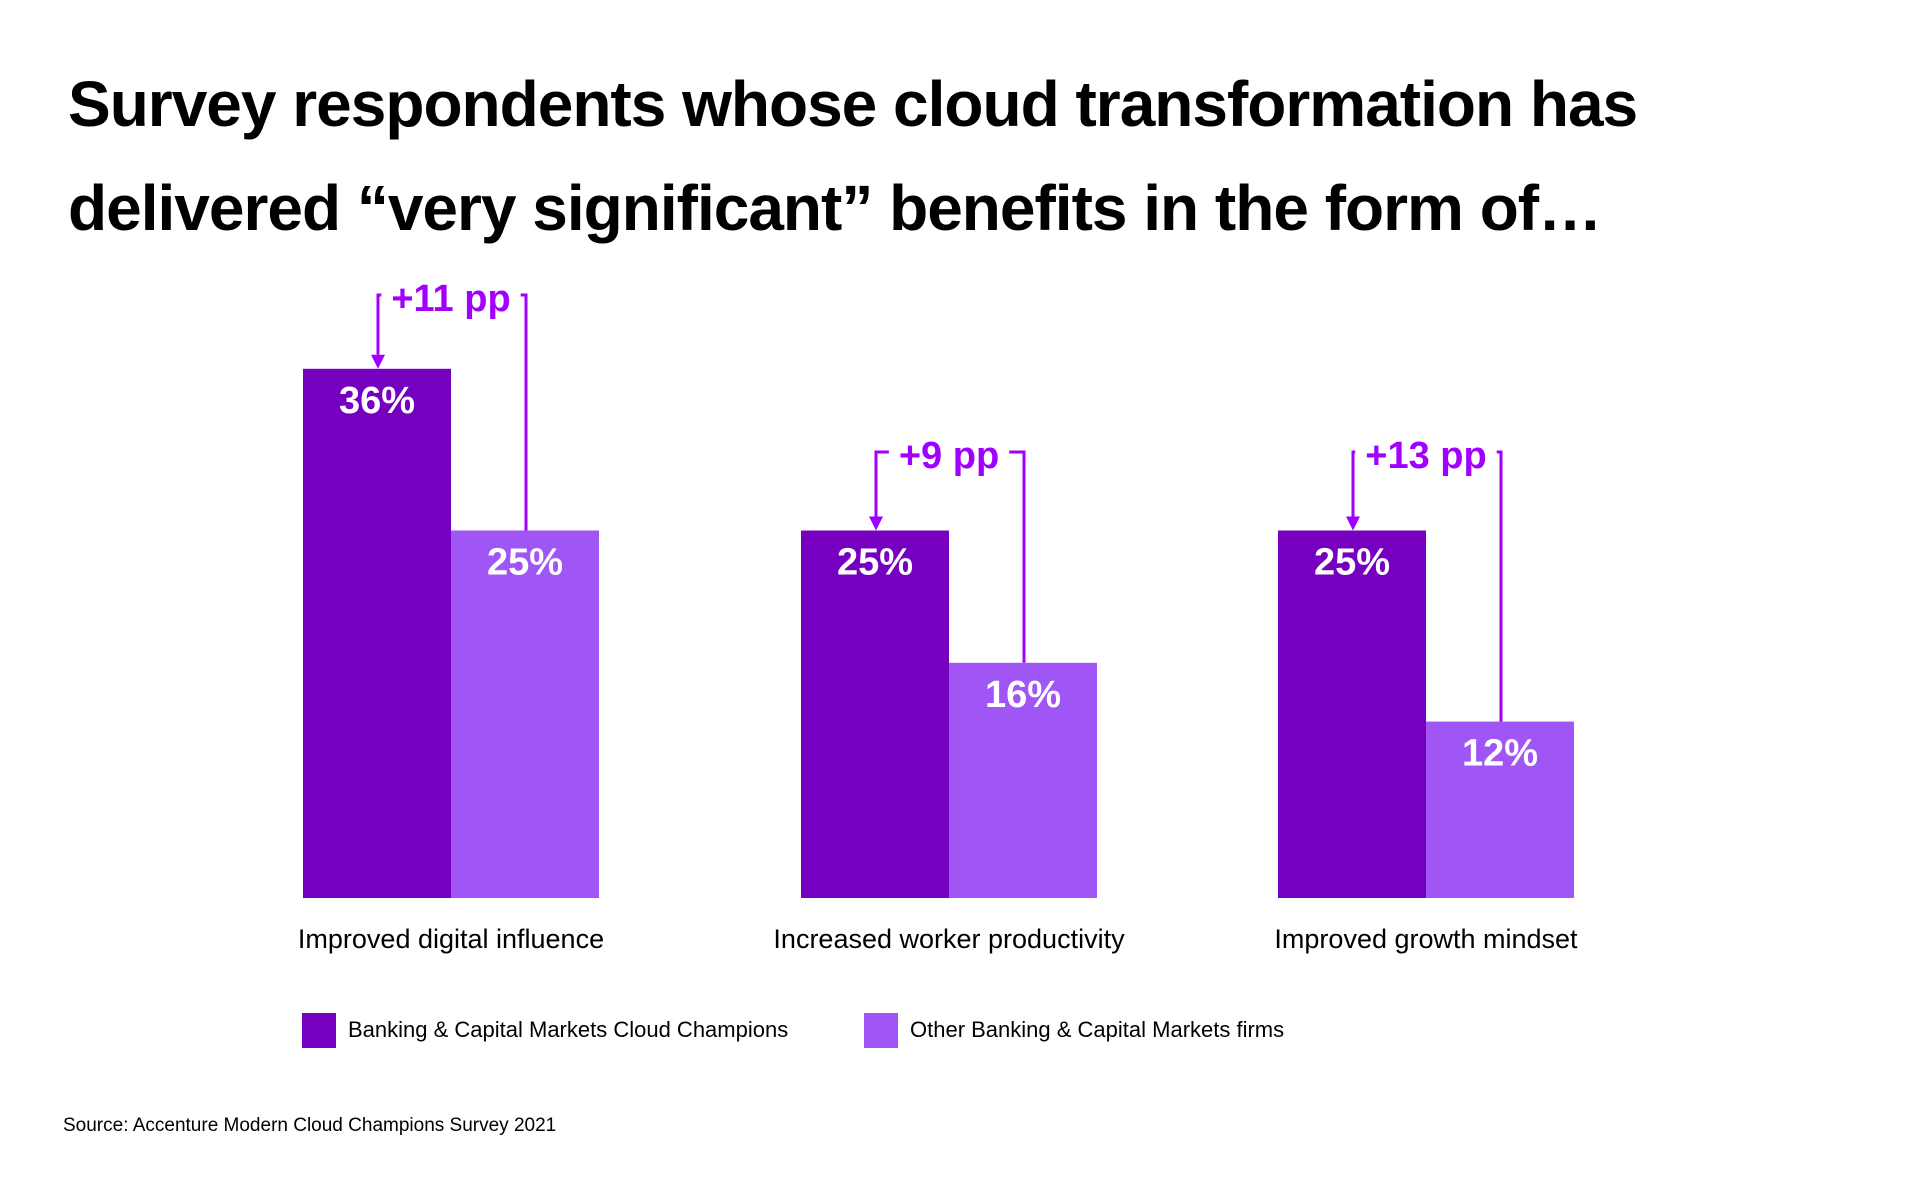 This screenshot has width=1920, height=1200. What do you see at coordinates (949, 939) in the screenshot?
I see `category-label: Increased worker productivity` at bounding box center [949, 939].